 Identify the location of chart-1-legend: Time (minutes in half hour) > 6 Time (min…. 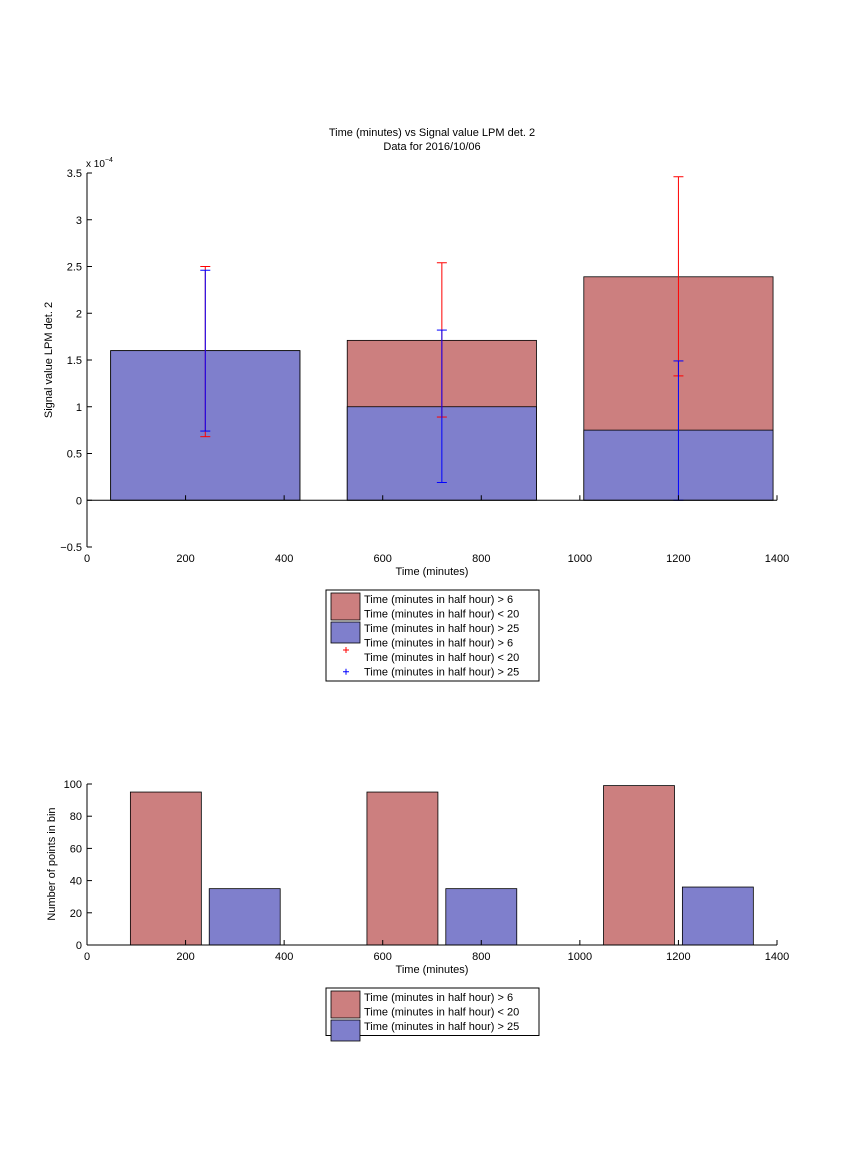
(432, 635).